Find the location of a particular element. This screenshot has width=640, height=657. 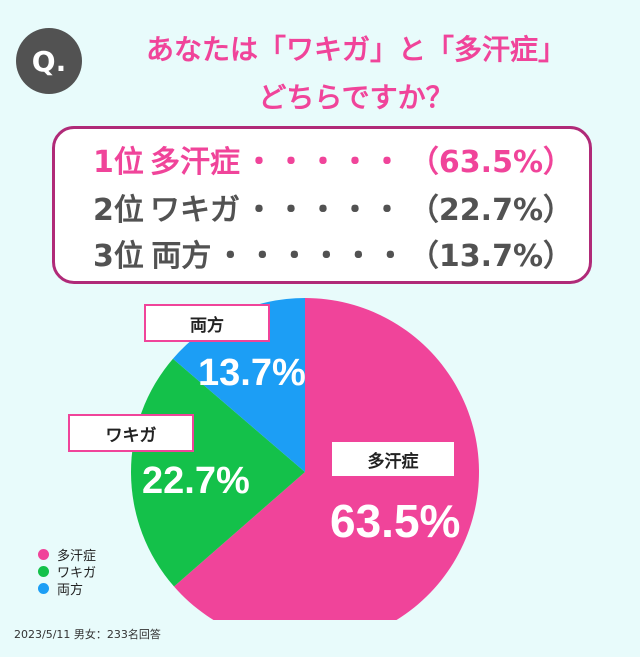

chart-legend: 多汗症 ワキガ 両方 is located at coordinates (67, 572).